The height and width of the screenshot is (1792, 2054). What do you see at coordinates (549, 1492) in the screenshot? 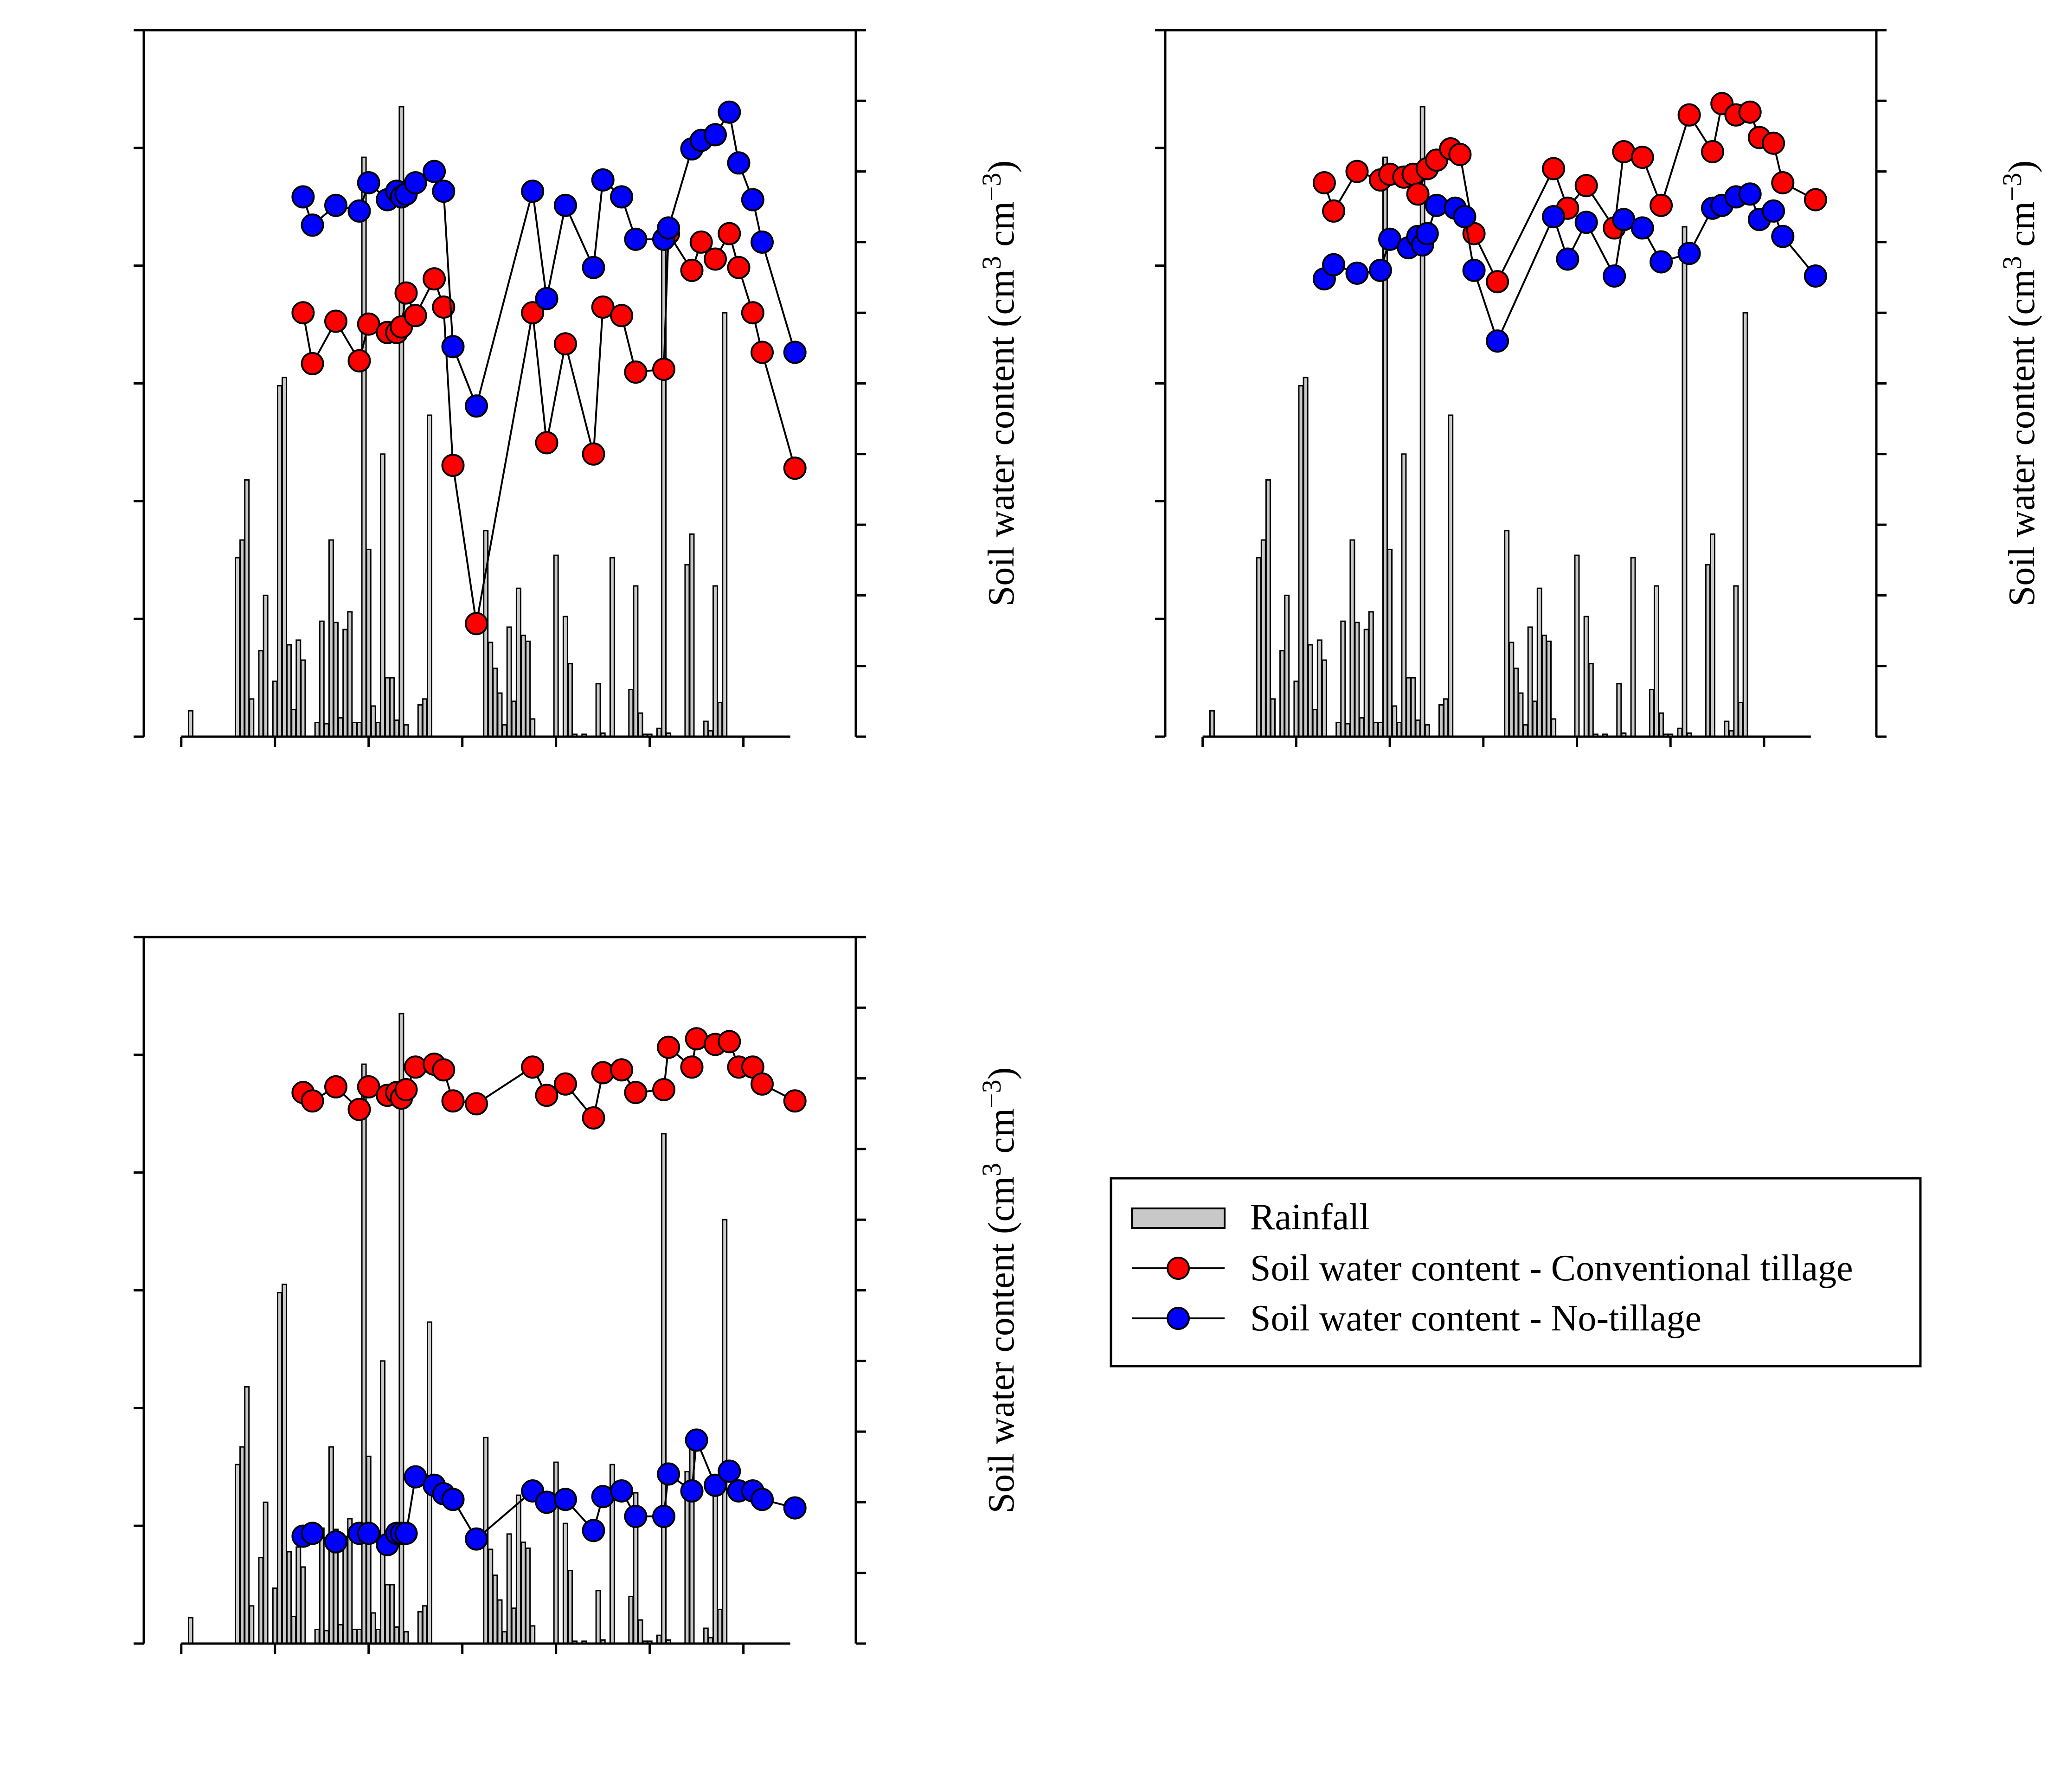
I see `series-no-tillage` at bounding box center [549, 1492].